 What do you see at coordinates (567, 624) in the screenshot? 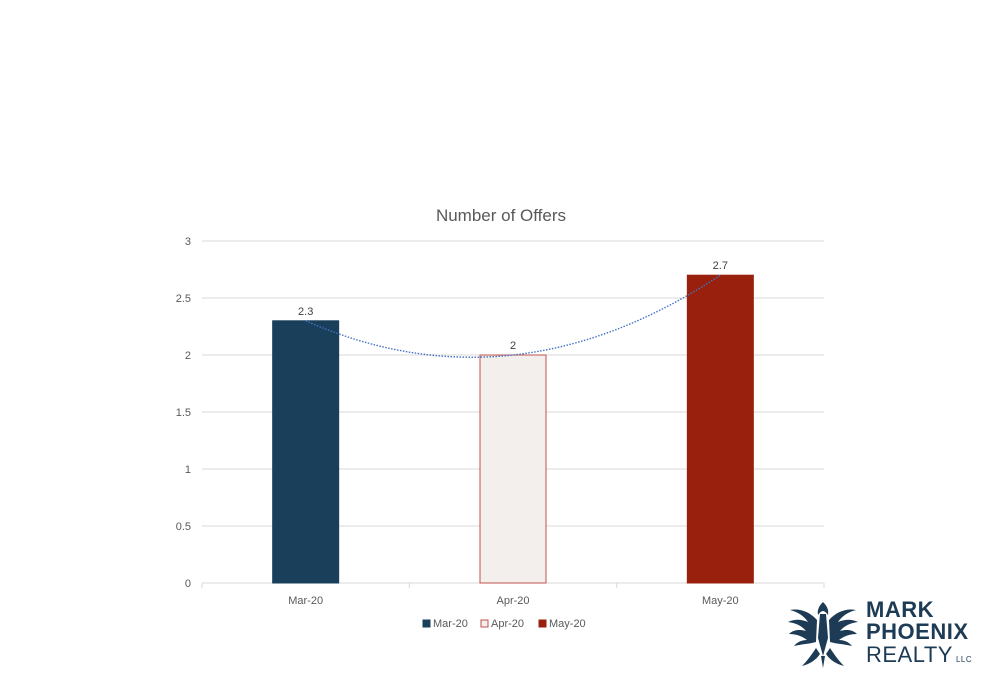
I see `legend-label: May-20` at bounding box center [567, 624].